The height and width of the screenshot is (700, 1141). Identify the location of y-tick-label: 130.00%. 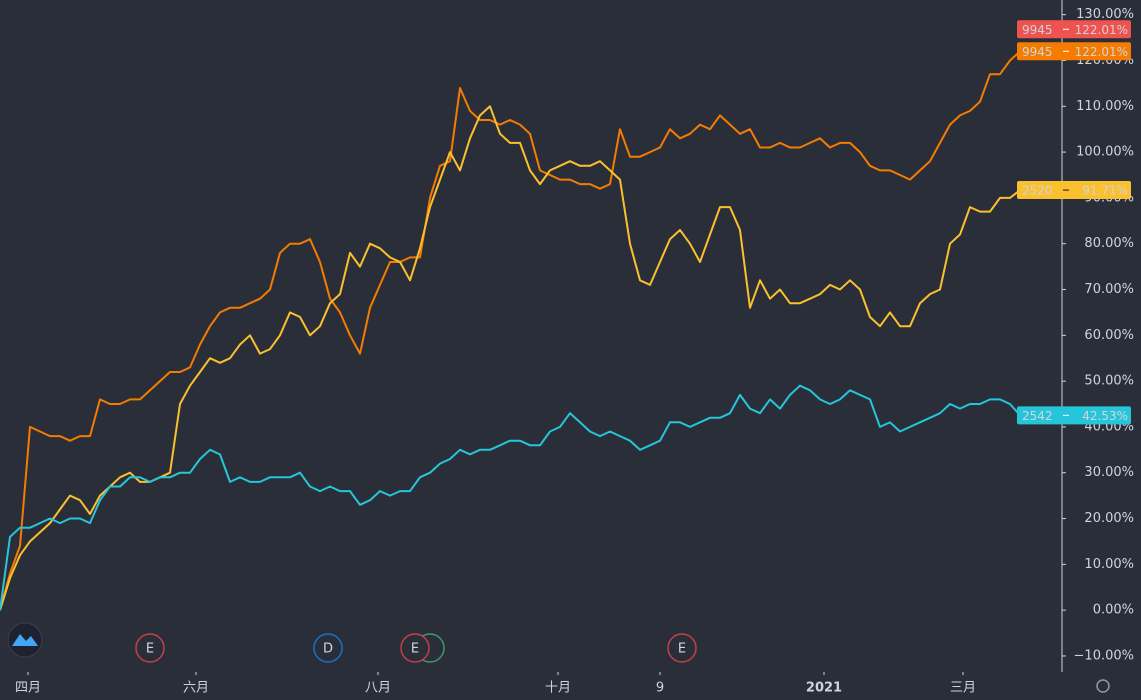
(1105, 14).